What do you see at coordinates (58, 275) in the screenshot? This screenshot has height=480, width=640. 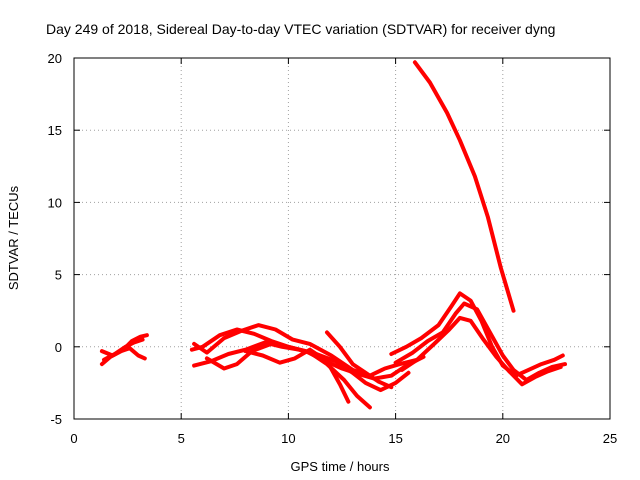 I see `y-tick-label: 5` at bounding box center [58, 275].